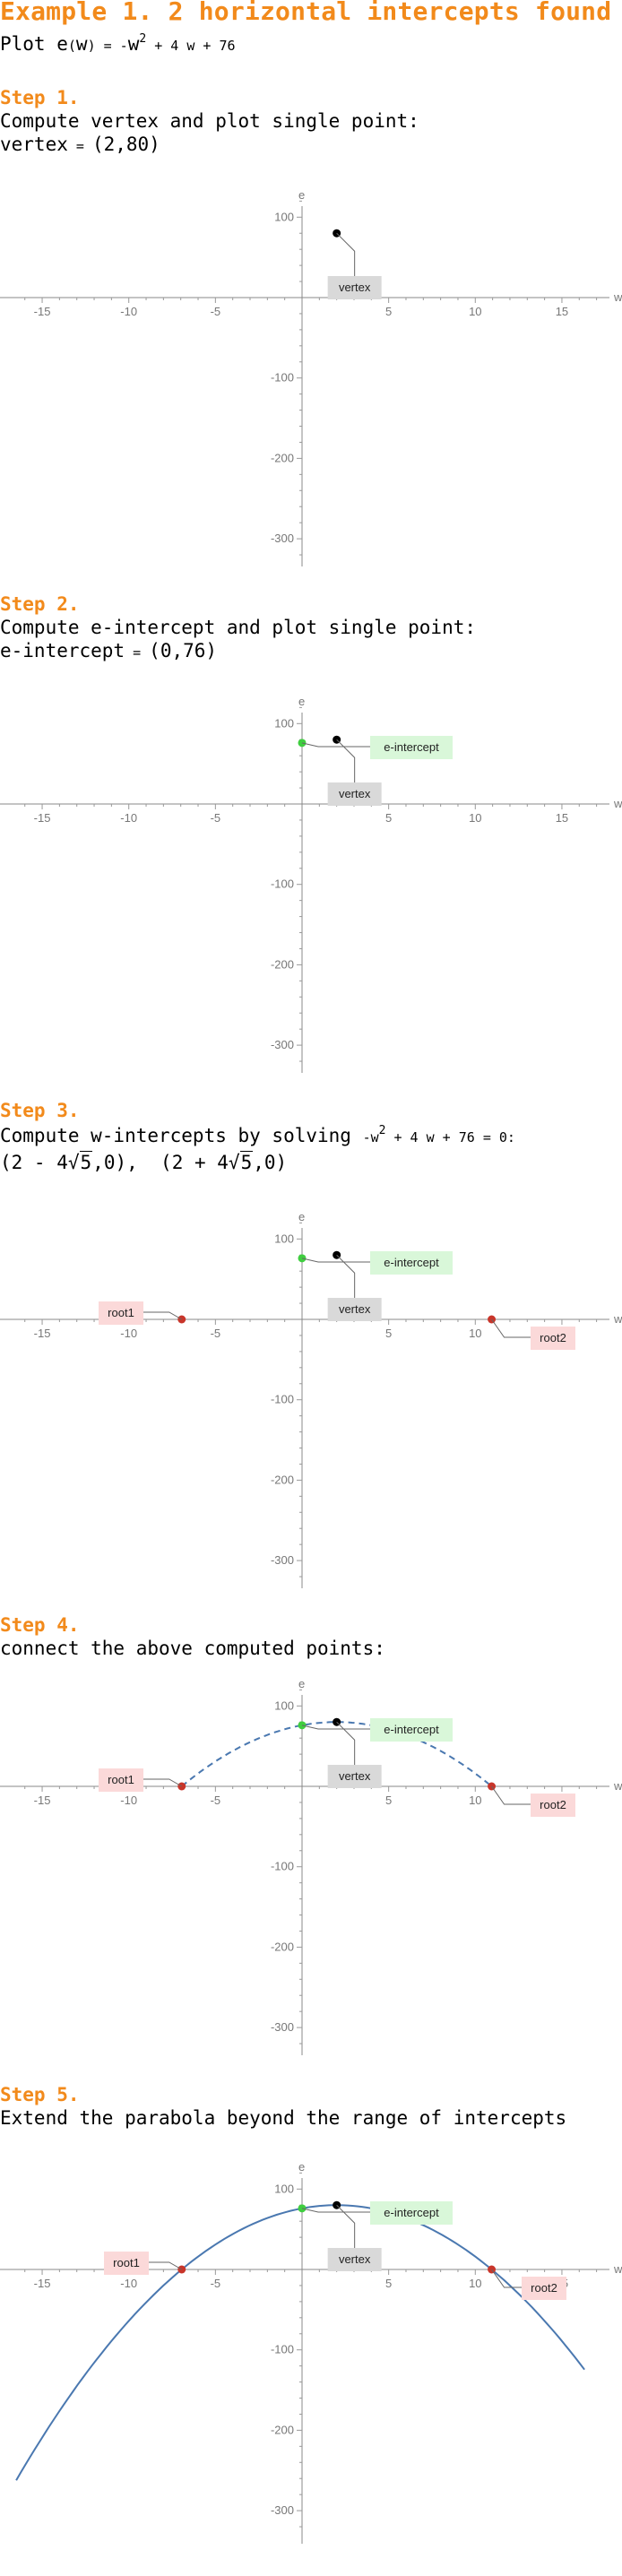 The height and width of the screenshot is (2576, 622). What do you see at coordinates (192, 1648) in the screenshot?
I see `step-4-text: connect the above computed points:` at bounding box center [192, 1648].